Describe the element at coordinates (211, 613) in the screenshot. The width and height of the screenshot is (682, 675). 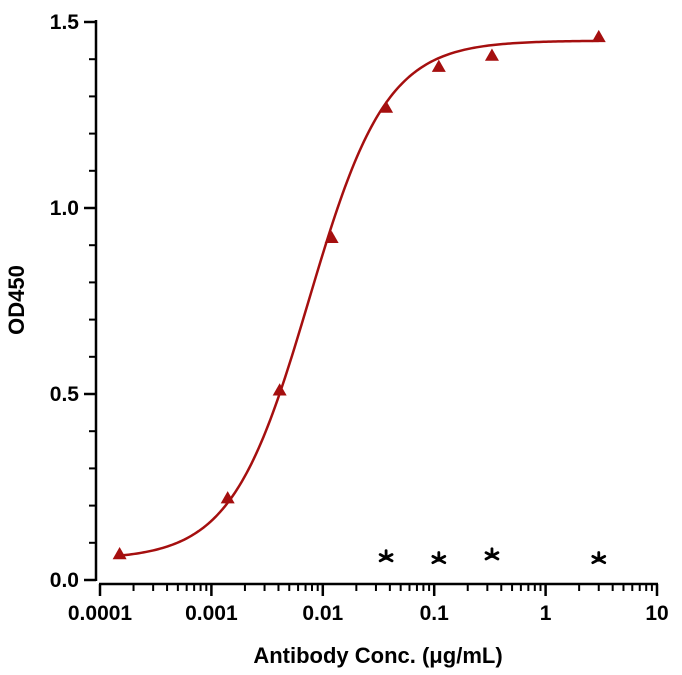
I see `x-tick-label: 0.001` at that location.